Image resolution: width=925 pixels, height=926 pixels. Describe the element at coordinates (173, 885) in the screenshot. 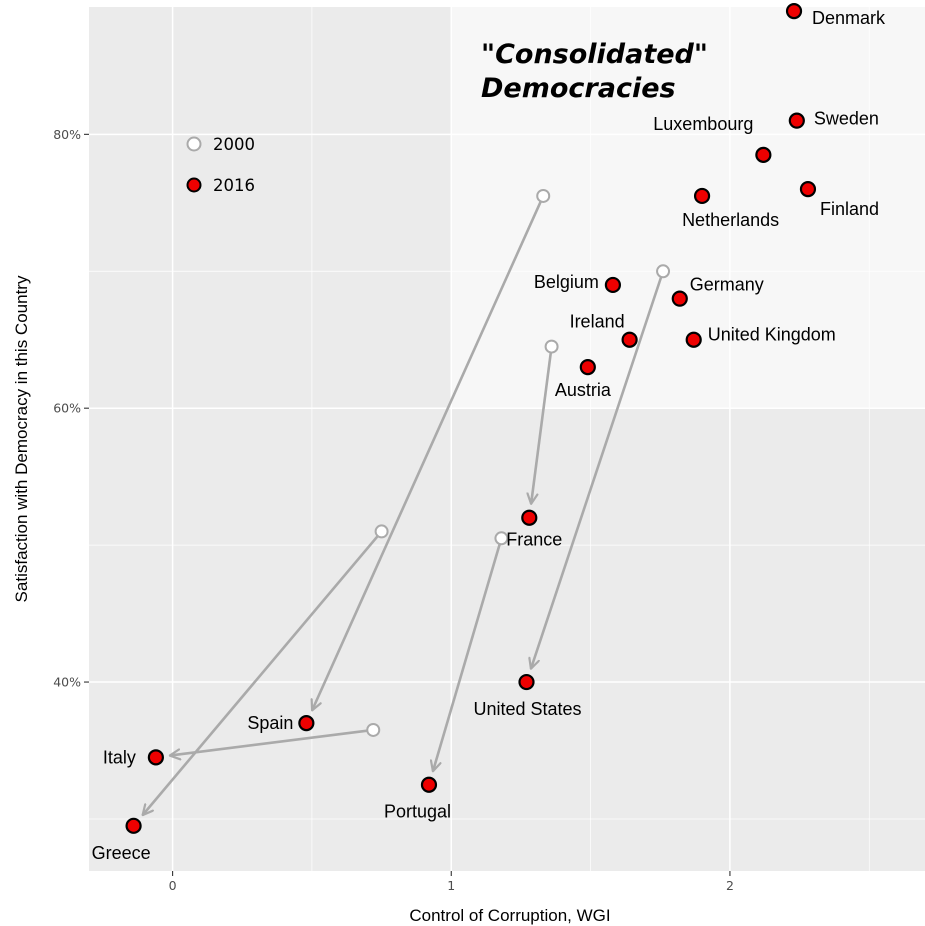

I see `x-tick-label: 0` at that location.